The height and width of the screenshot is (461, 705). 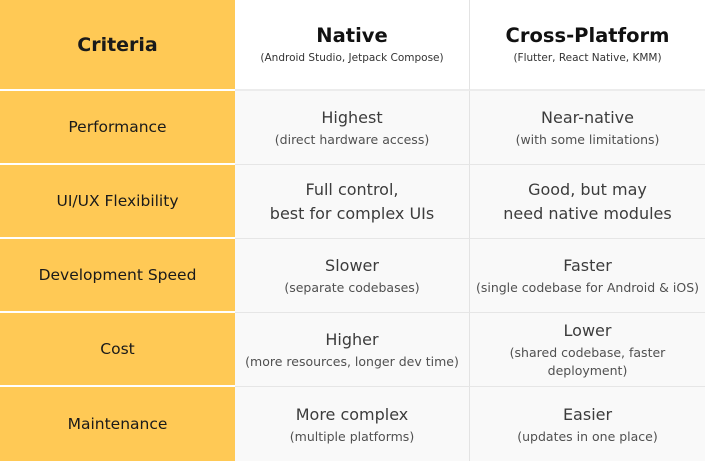 I want to click on criterion-development-speed: Development Speed, so click(x=117, y=276).